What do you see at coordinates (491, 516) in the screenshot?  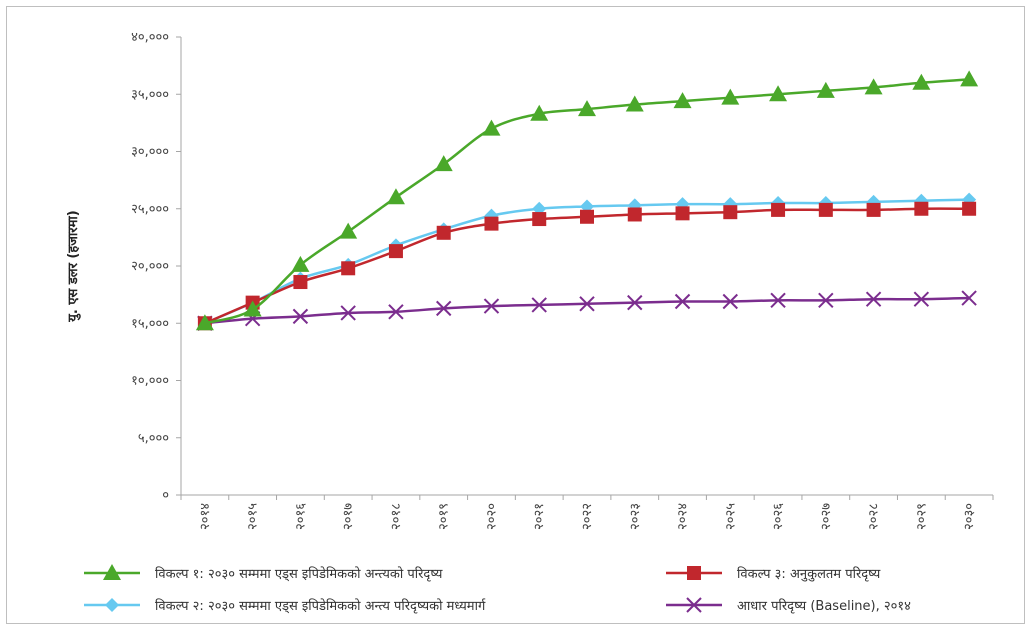 I see `x-tick-label: २०२०` at bounding box center [491, 516].